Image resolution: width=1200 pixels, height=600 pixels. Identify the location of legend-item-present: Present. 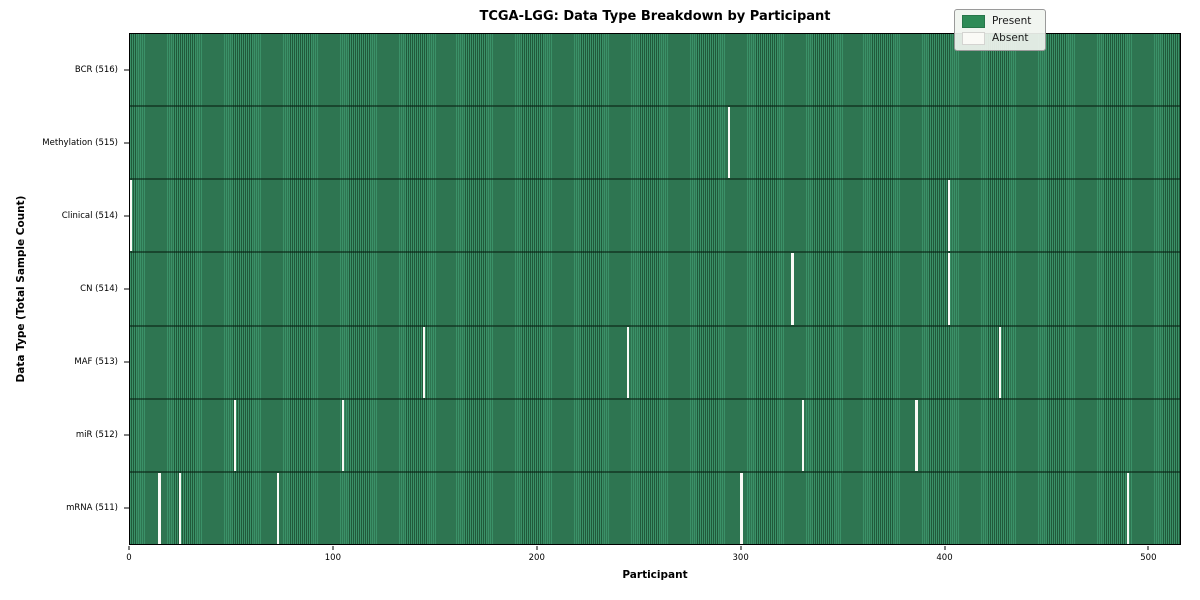
(1000, 21).